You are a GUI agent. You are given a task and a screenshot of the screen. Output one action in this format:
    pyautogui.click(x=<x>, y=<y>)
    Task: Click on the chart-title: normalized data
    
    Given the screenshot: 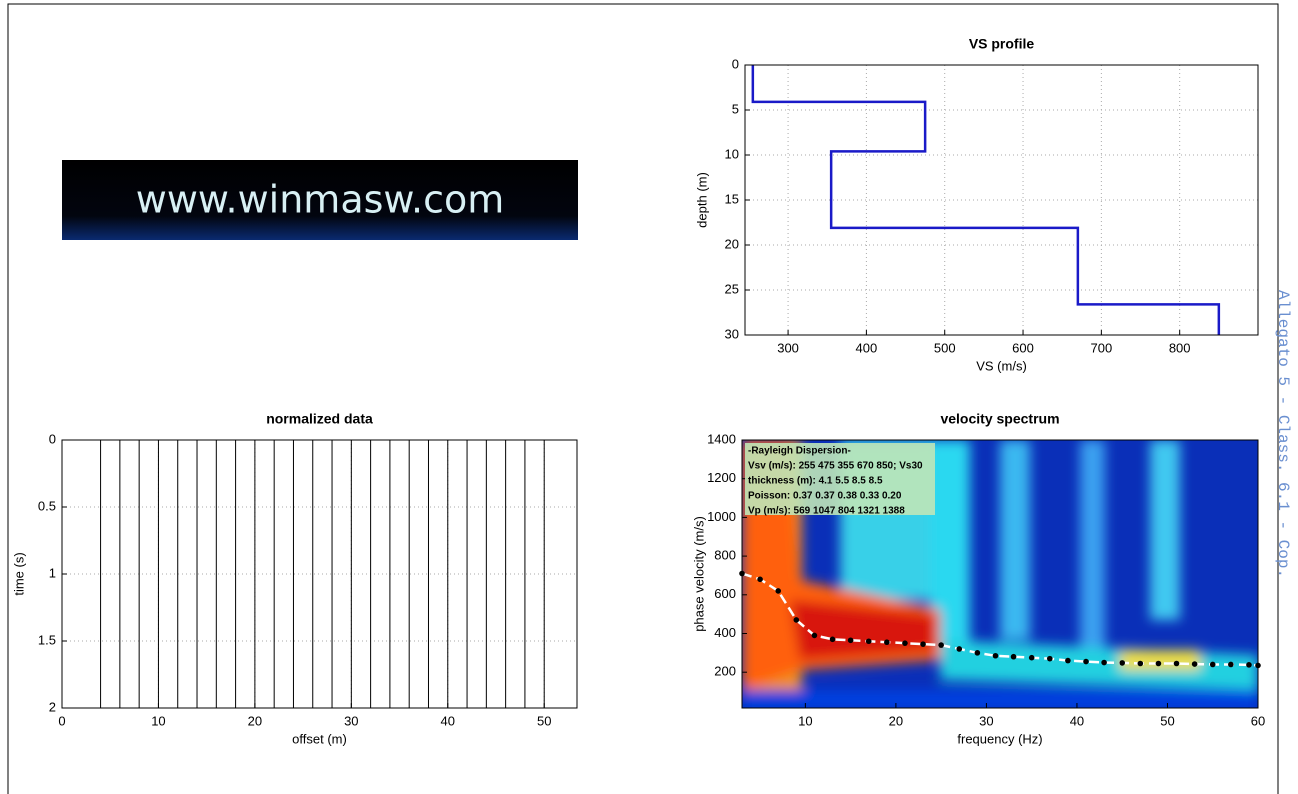 What is the action you would take?
    pyautogui.click(x=319, y=419)
    